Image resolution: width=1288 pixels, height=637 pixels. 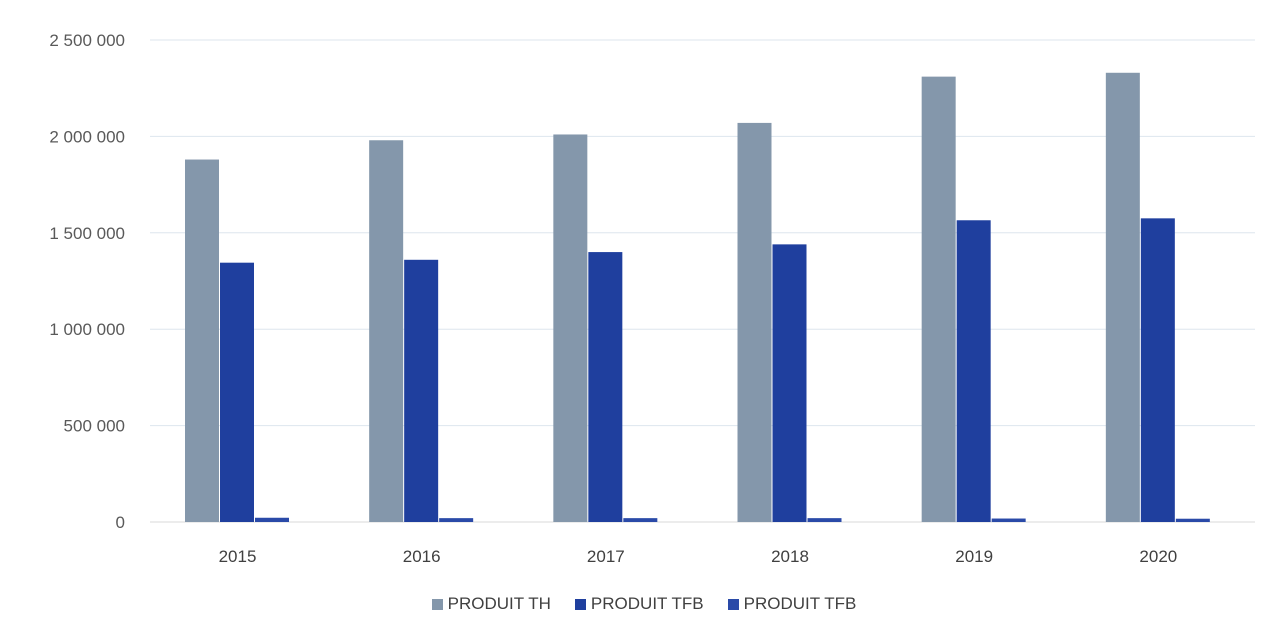 What do you see at coordinates (499, 603) in the screenshot?
I see `legend-label: PRODUIT TH` at bounding box center [499, 603].